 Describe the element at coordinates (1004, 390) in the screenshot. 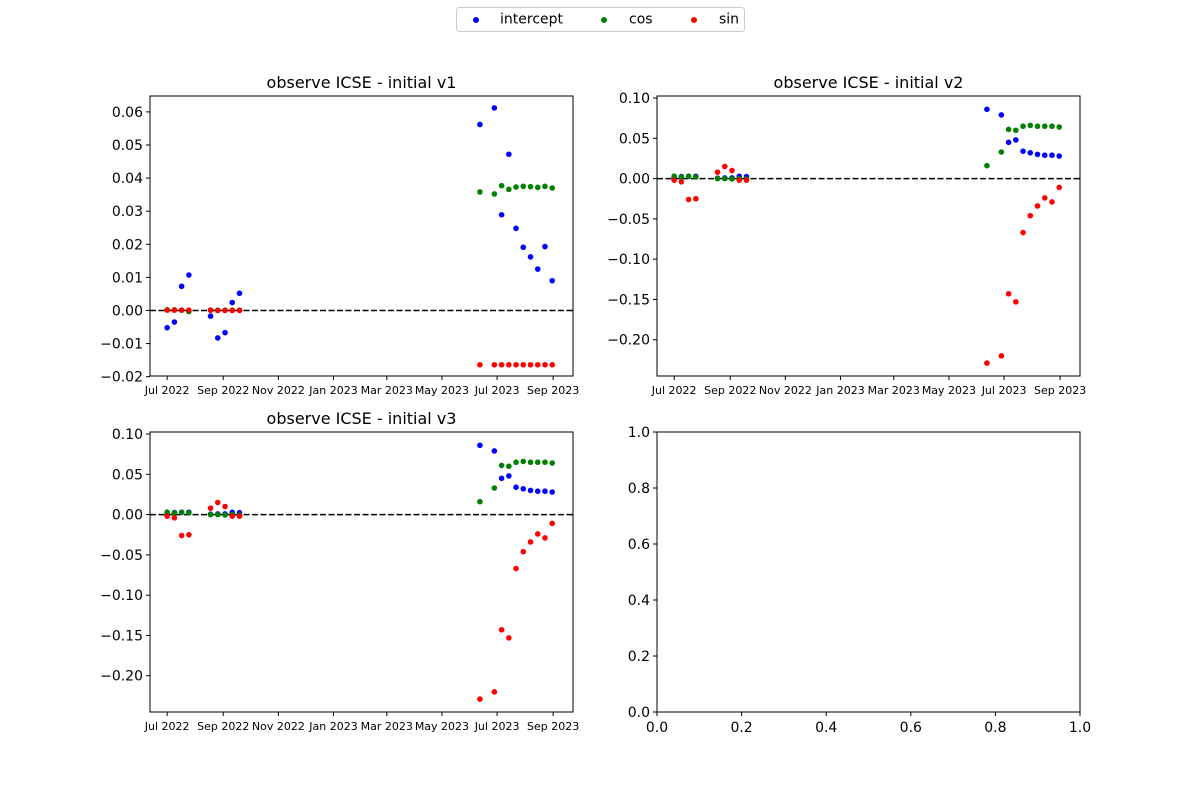

I see `x-tick-label: Jul 2023` at that location.